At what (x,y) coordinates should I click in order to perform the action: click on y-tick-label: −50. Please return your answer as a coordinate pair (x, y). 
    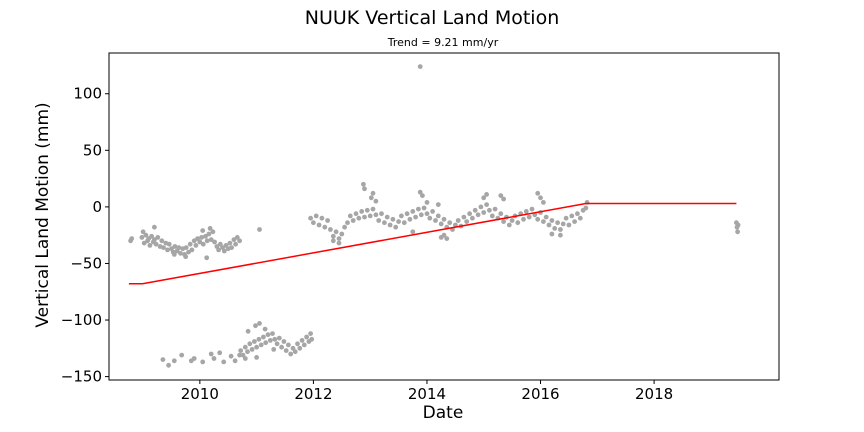
    Looking at the image, I should click on (86, 263).